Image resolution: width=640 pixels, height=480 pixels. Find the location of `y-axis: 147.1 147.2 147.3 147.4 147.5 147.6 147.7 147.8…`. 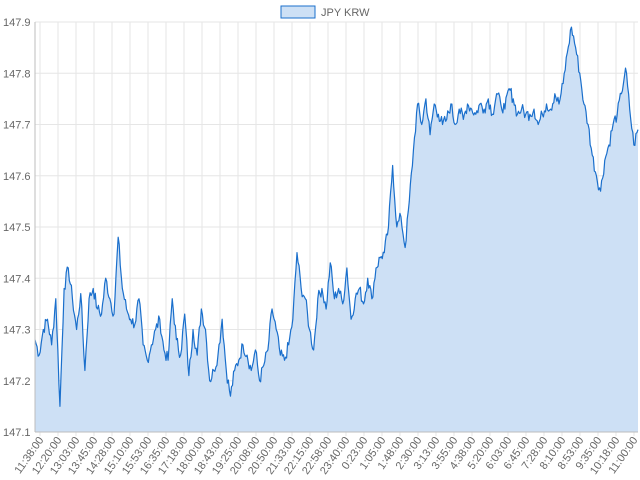

y-axis: 147.1 147.2 147.3 147.4 147.5 147.6 147.7 147.8… is located at coordinates (17, 228).